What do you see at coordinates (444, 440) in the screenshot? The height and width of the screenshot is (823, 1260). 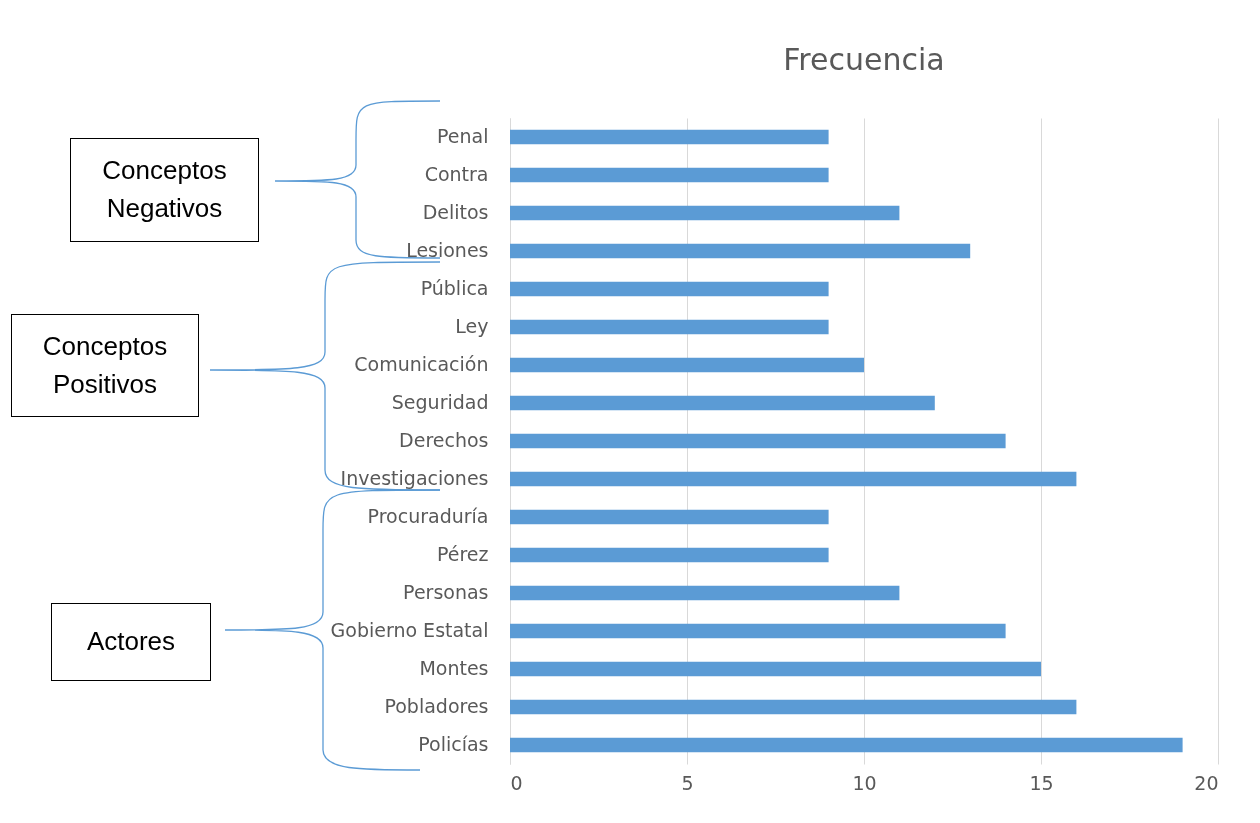 I see `y-tick-label: Derechos` at bounding box center [444, 440].